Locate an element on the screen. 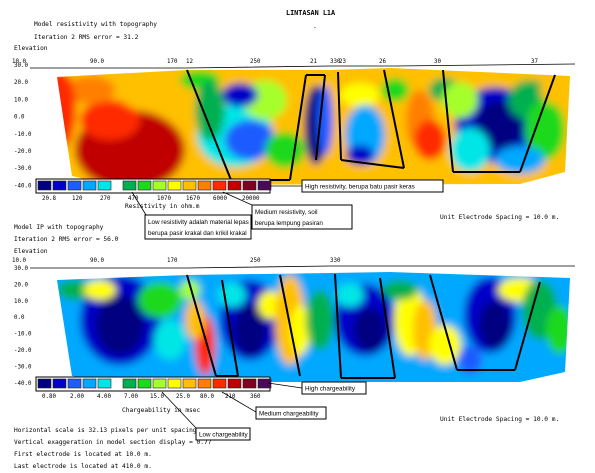 This screenshot has height=473, width=595. chargeability-y-tick: 30.0 is located at coordinates (21, 269).